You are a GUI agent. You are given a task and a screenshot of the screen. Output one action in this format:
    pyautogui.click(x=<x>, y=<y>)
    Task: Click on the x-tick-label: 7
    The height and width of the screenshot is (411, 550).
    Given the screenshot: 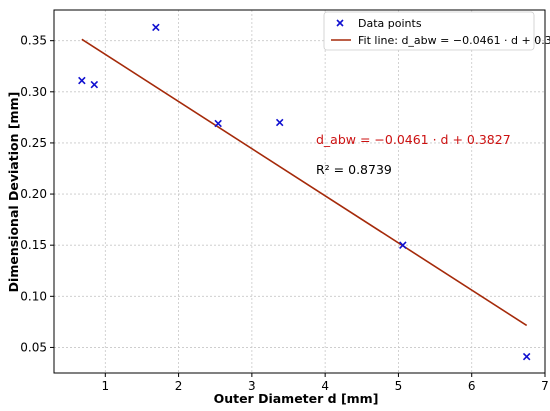 What is the action you would take?
    pyautogui.click(x=545, y=386)
    